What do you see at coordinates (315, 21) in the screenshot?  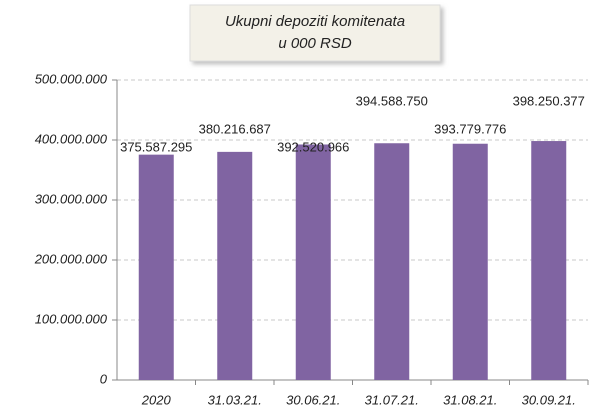 I see `chart-title: Ukupni depoziti komitenata` at bounding box center [315, 21].